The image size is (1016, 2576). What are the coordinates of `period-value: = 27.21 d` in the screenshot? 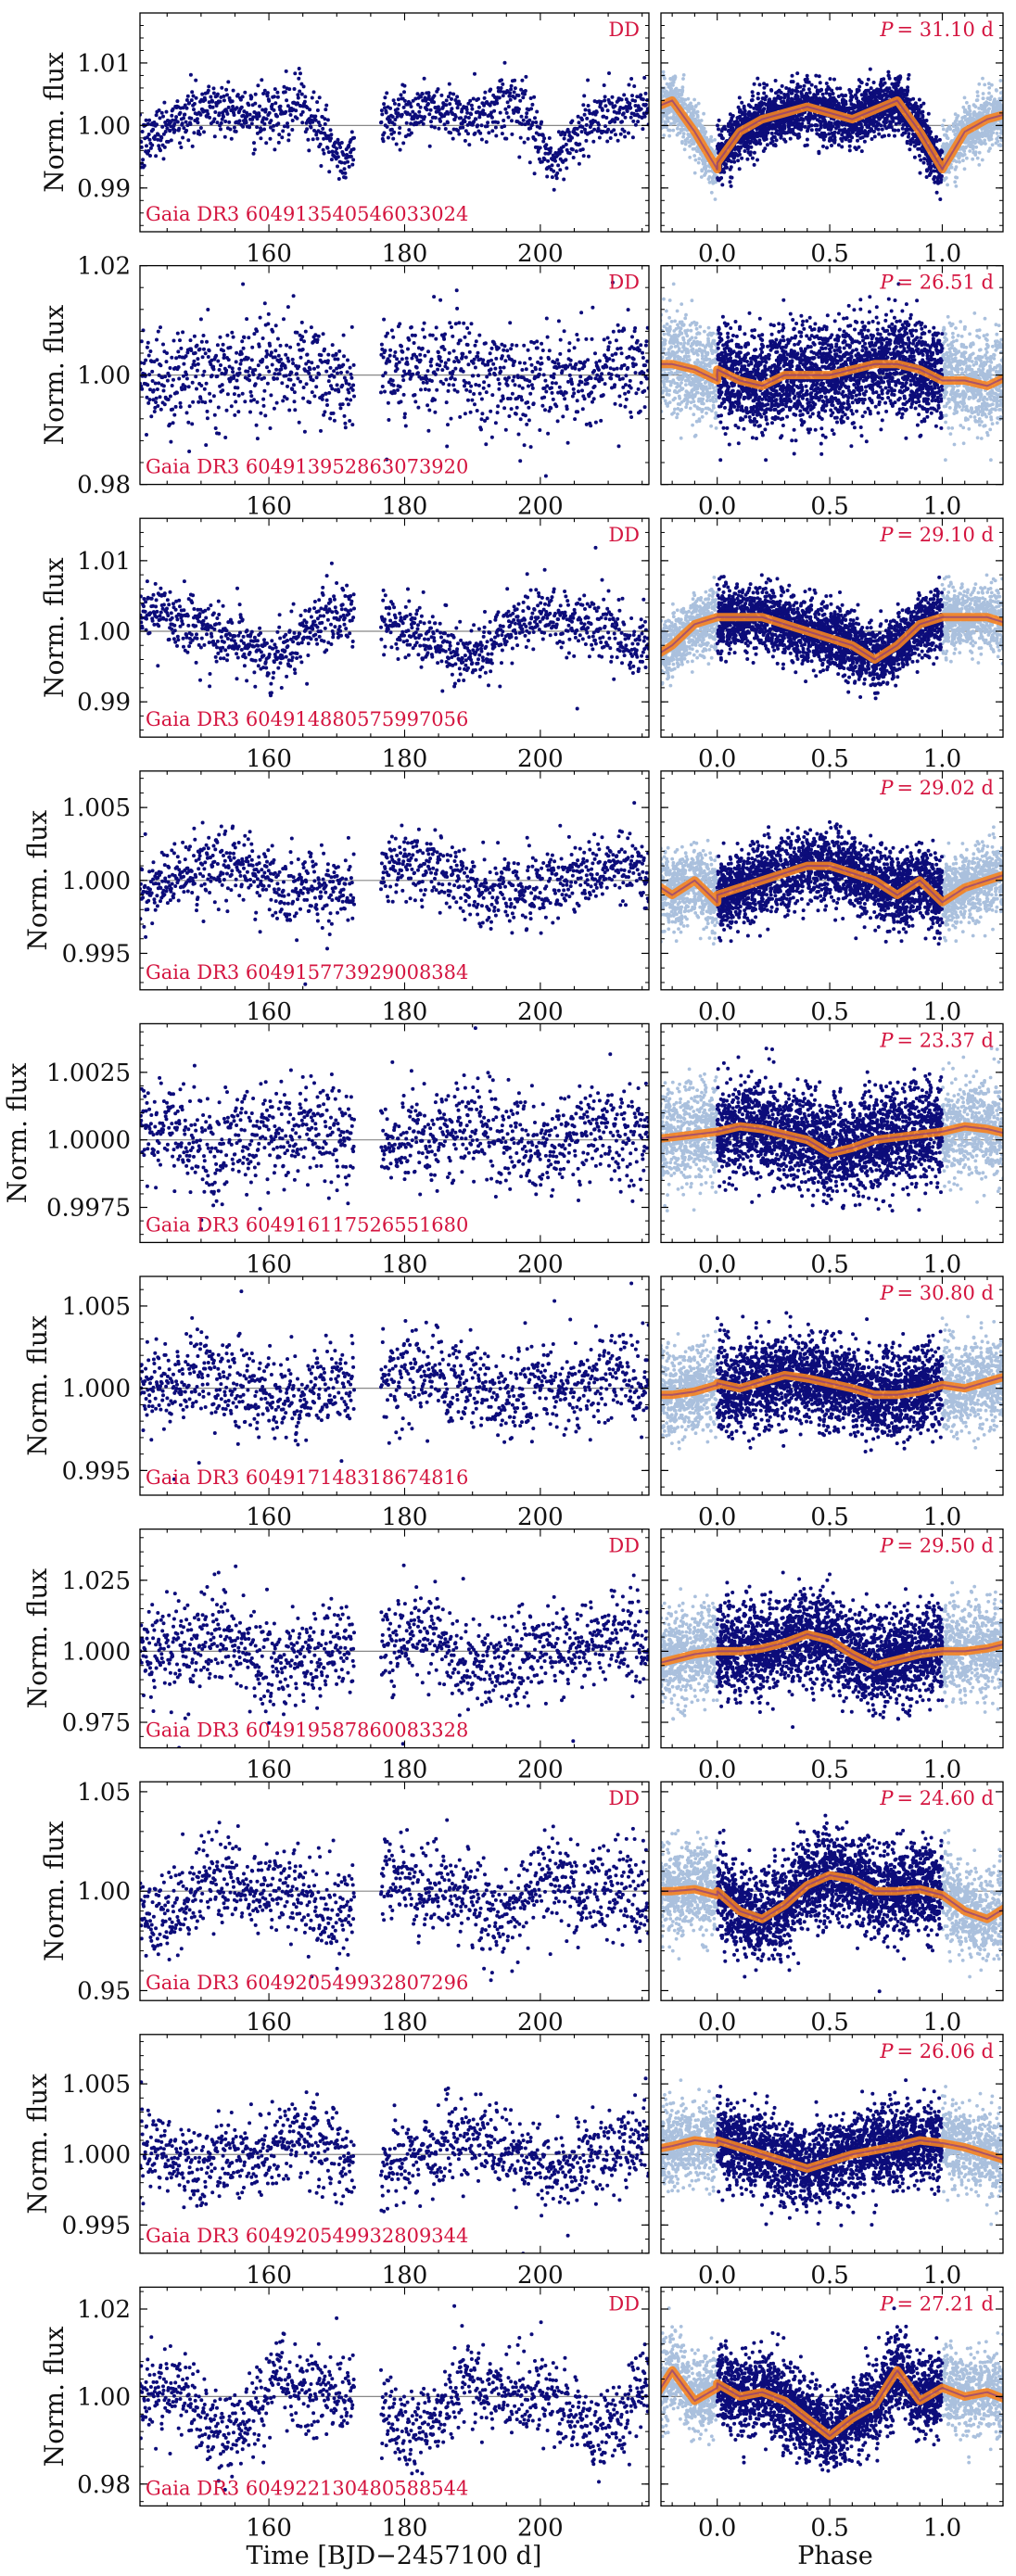 It's located at (945, 2303).